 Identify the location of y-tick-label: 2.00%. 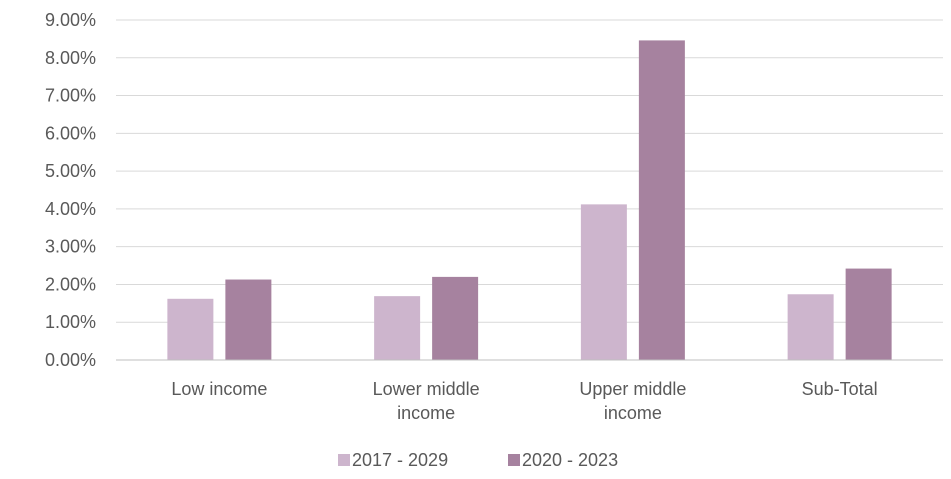
(70, 284).